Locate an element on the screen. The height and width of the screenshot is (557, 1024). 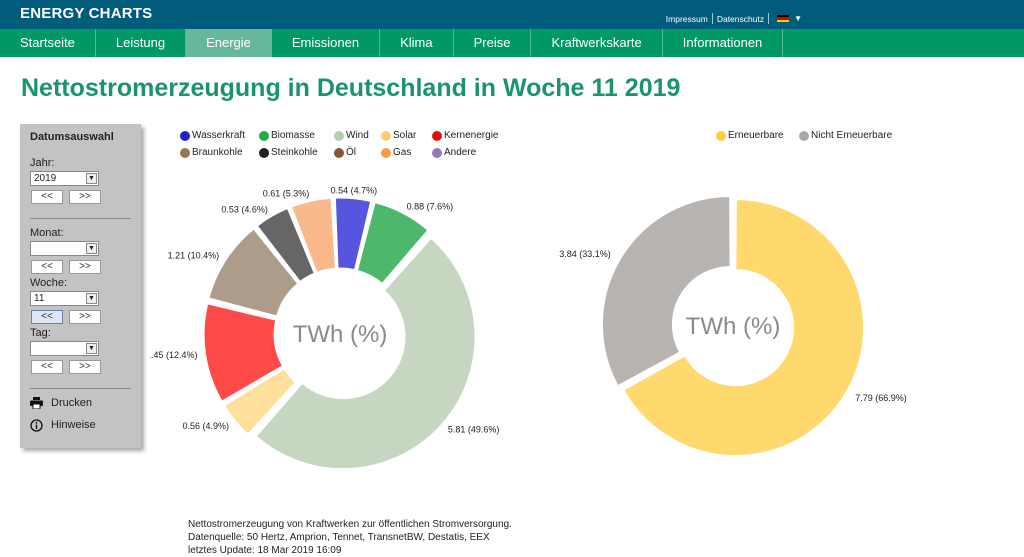
month-prev-button: << is located at coordinates (47, 267).